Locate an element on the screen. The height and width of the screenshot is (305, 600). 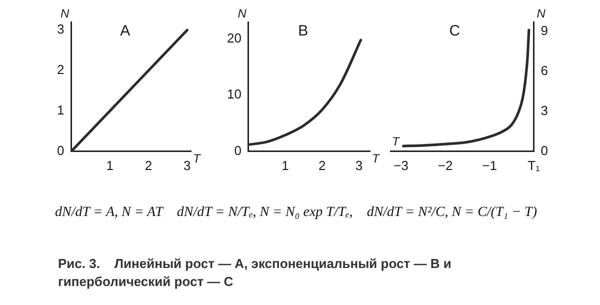
chart-title: A is located at coordinates (125, 31).